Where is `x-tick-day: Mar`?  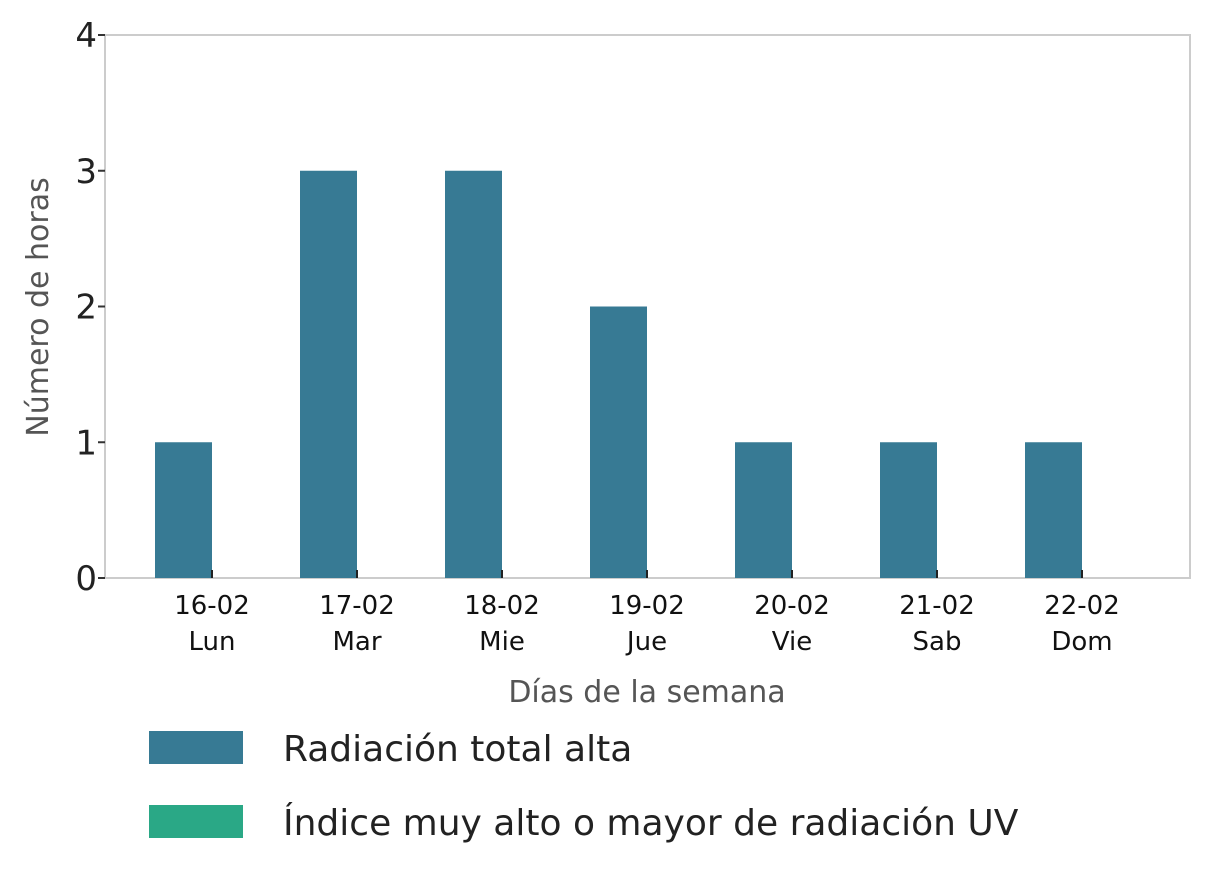
x-tick-day: Mar is located at coordinates (356, 642).